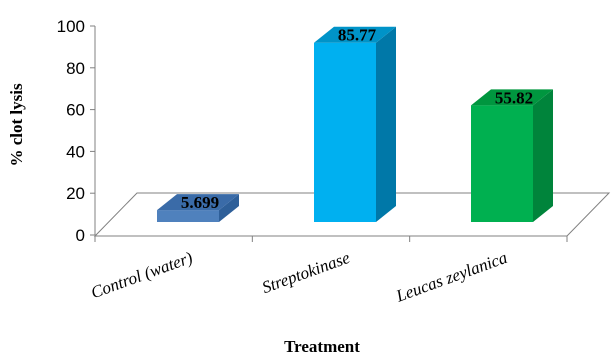 The image size is (615, 357). What do you see at coordinates (76, 131) in the screenshot?
I see `y-axis: 0 20 40 60 80 100` at bounding box center [76, 131].